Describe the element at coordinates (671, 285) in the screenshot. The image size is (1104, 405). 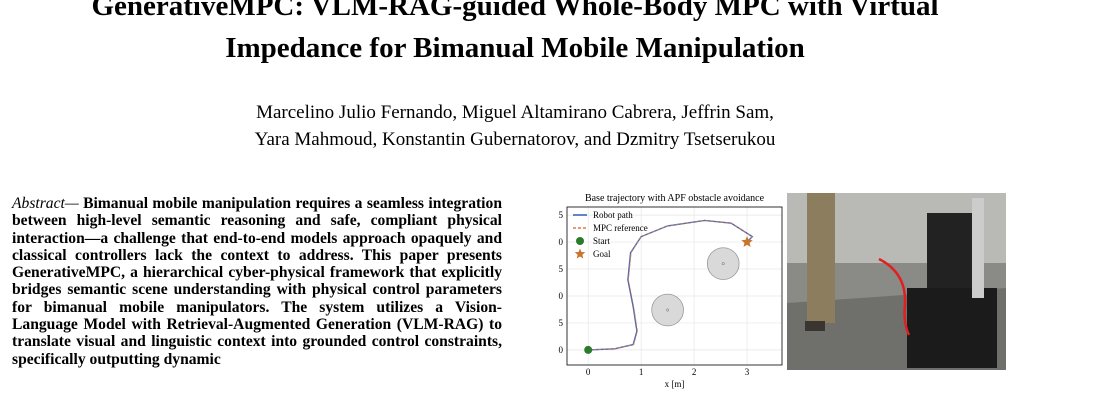
I see `series-line` at that location.